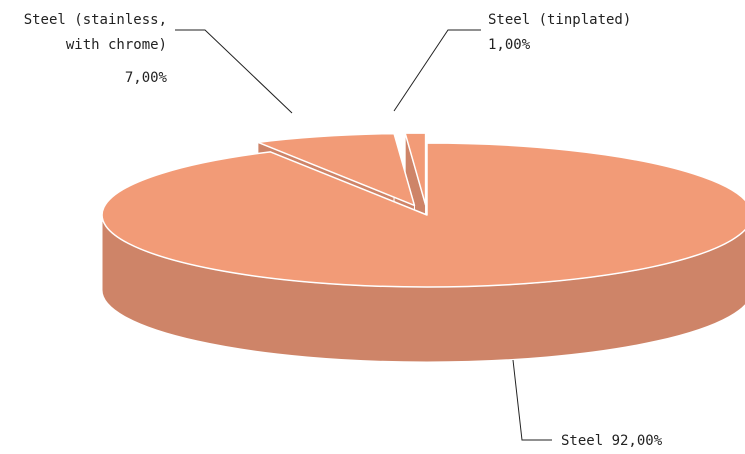 The height and width of the screenshot is (454, 745). I want to click on label-stainless-line1: Steel (stainless,, so click(95, 20).